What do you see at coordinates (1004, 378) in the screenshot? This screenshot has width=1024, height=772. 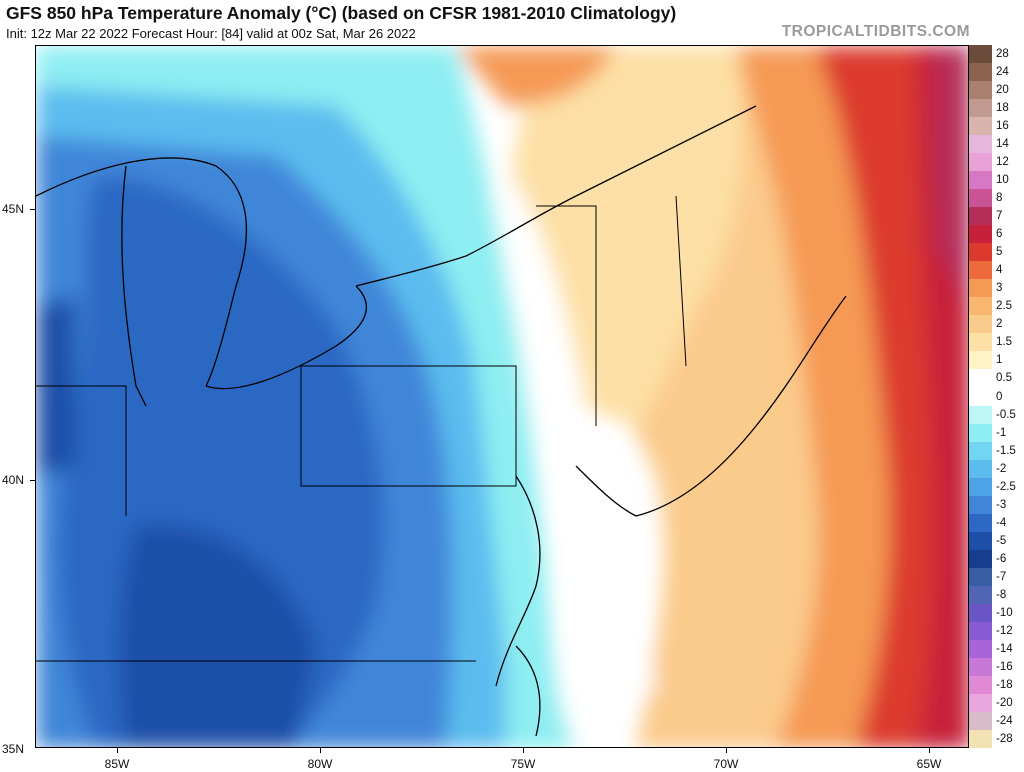 I see `legend-label: 0.5` at bounding box center [1004, 378].